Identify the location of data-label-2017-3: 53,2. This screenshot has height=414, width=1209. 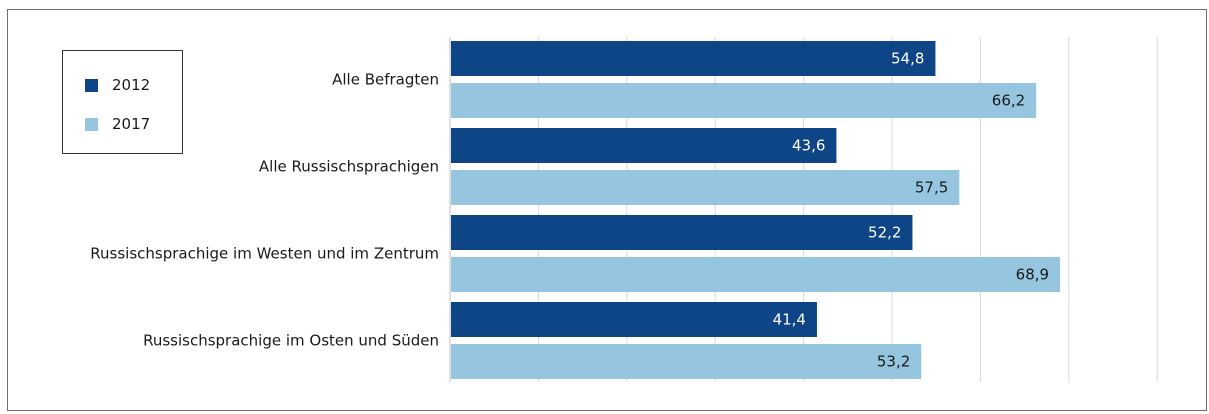
(893, 362).